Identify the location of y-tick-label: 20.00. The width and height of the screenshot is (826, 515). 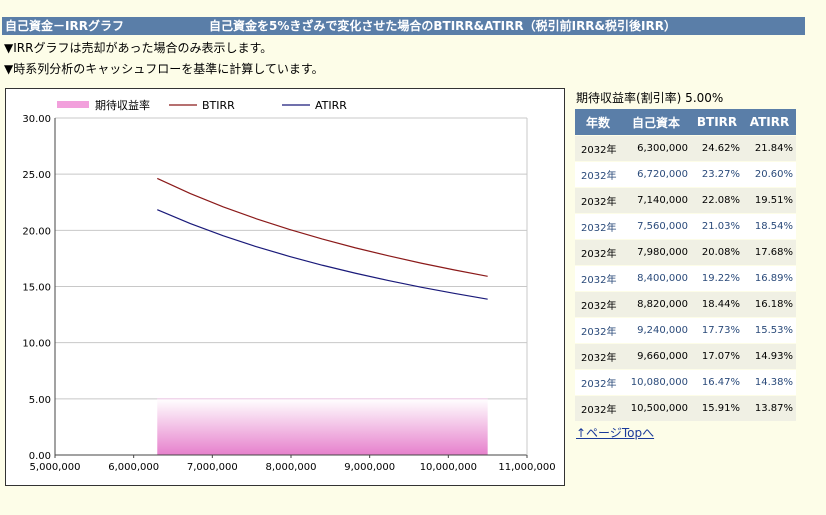
(36, 231).